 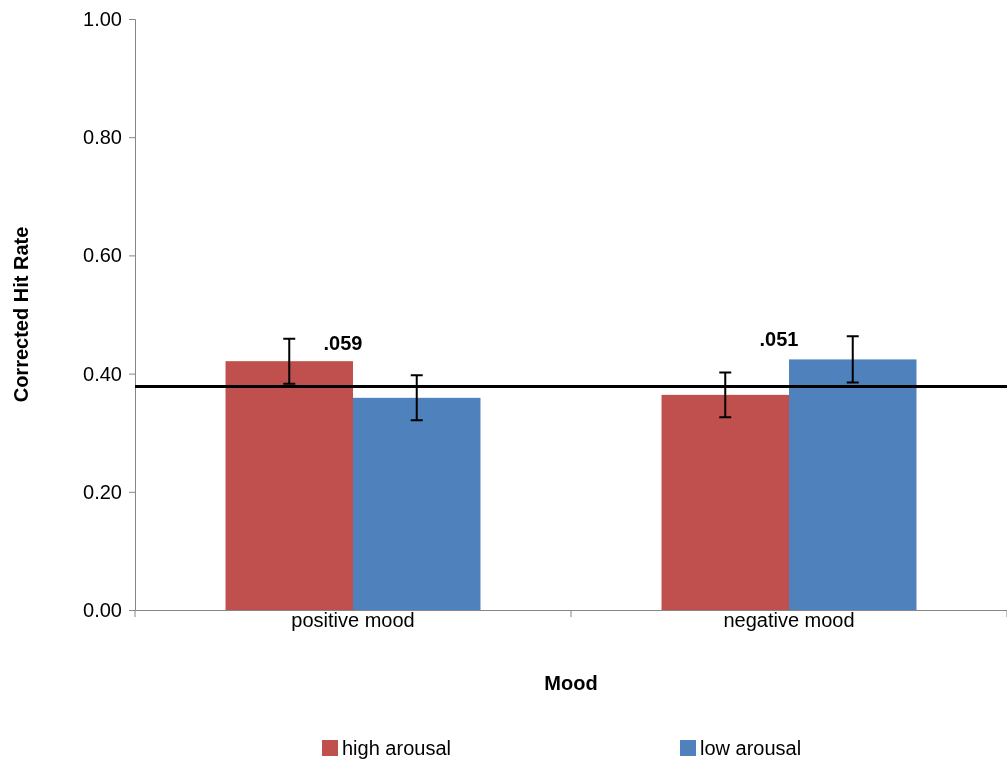 What do you see at coordinates (571, 683) in the screenshot?
I see `x-axis-title: Mood` at bounding box center [571, 683].